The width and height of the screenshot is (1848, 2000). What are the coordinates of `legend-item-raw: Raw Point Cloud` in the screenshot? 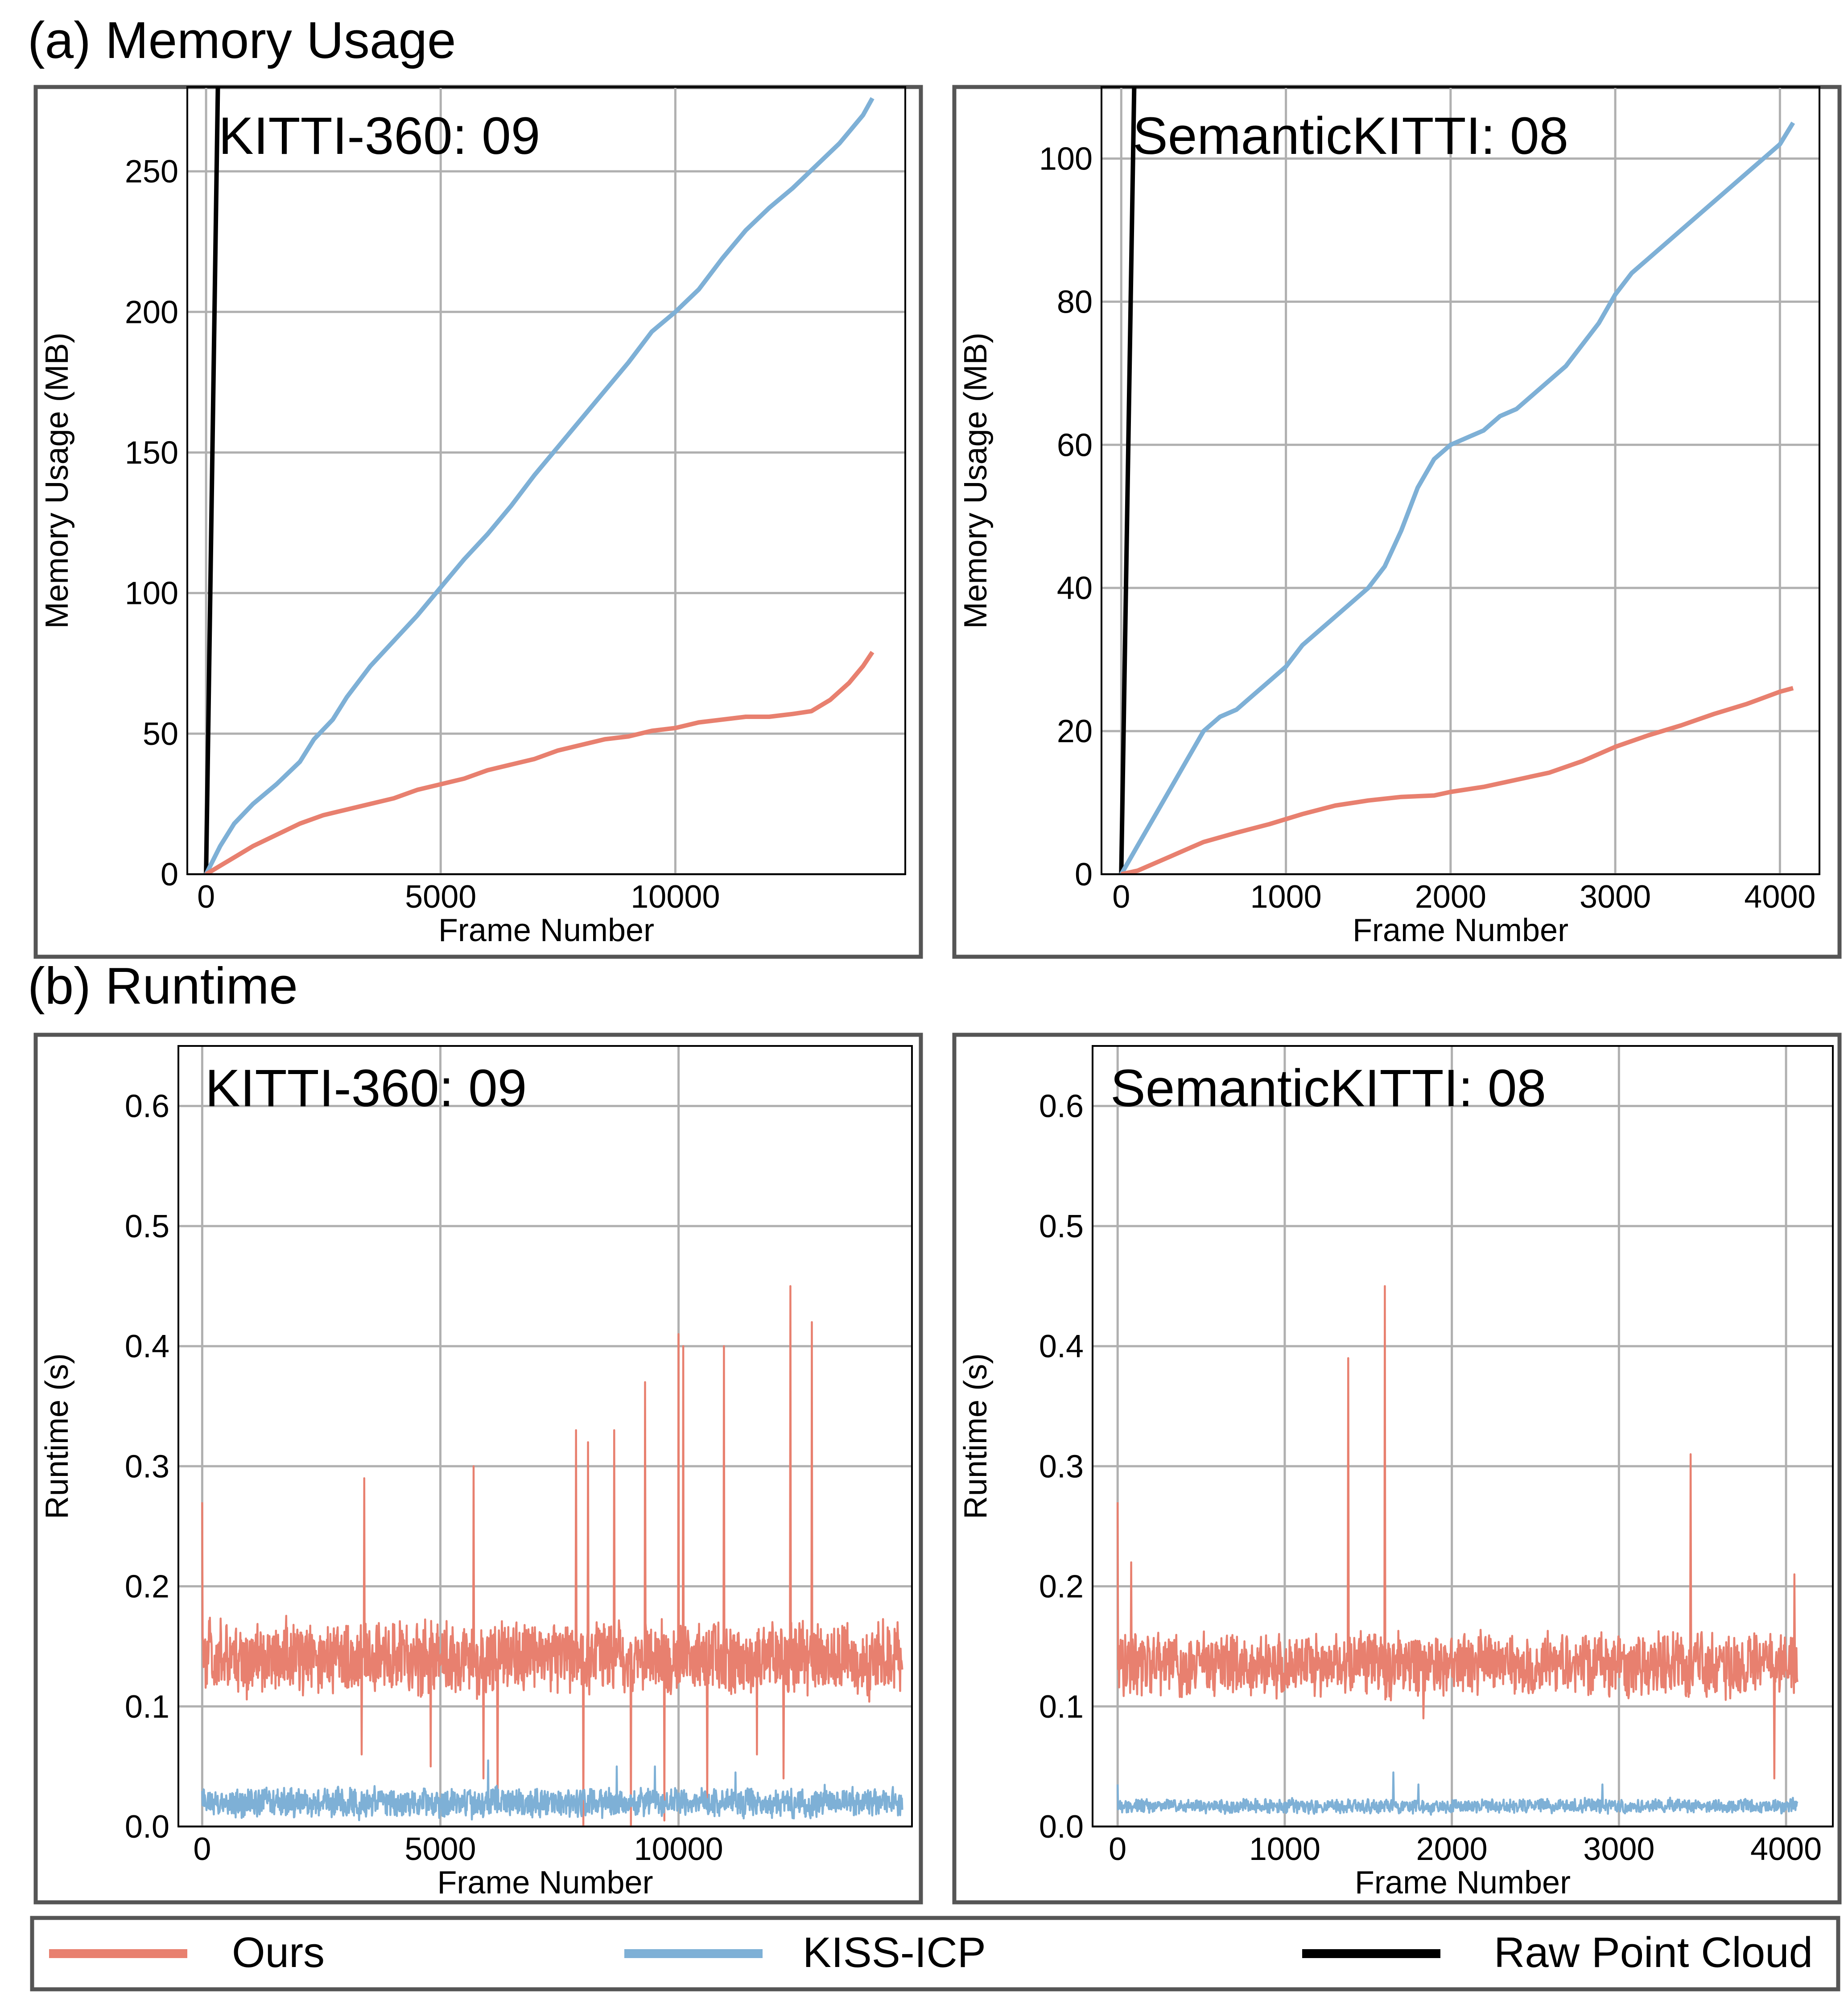 It's located at (1557, 1952).